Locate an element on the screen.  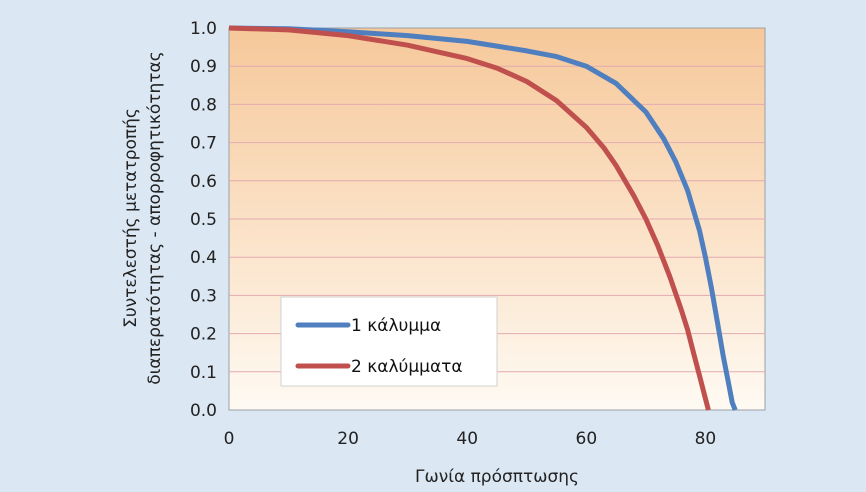
y-axis-tick-labels: 0.0 0.1 0.2 0.3 0.4 0.5 0.6 0.7 0.8 0.9 1.0 is located at coordinates (203, 220).